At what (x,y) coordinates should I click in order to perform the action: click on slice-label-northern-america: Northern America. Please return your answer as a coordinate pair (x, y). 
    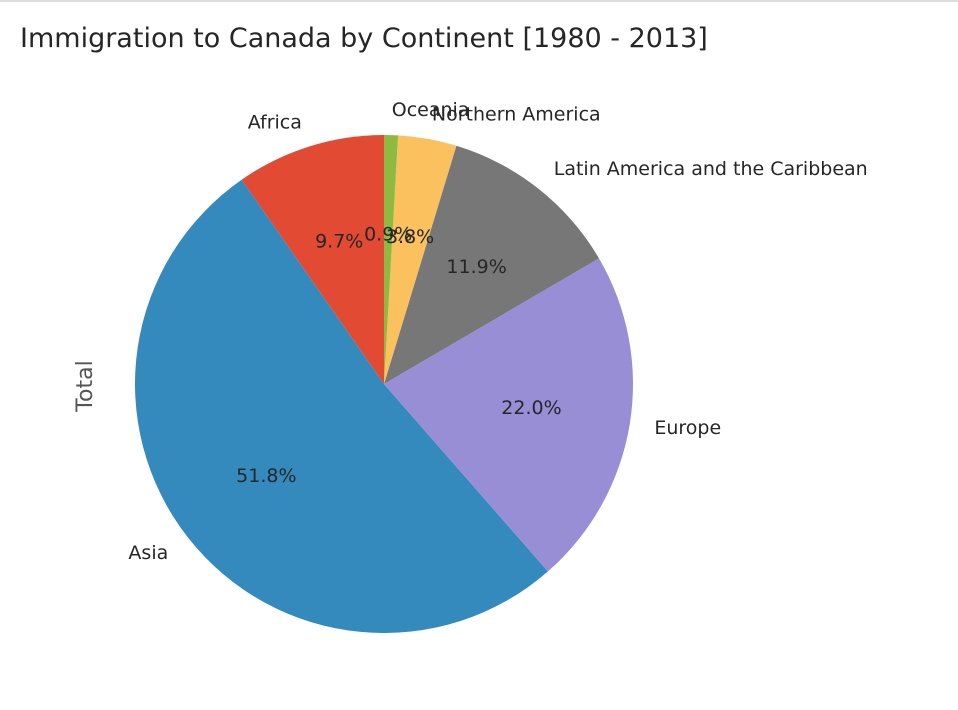
    Looking at the image, I should click on (516, 114).